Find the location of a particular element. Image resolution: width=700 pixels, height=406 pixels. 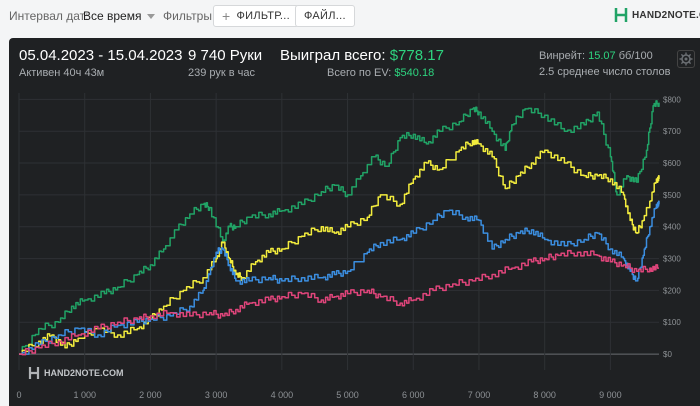

y-tick-label: $500 is located at coordinates (672, 195).